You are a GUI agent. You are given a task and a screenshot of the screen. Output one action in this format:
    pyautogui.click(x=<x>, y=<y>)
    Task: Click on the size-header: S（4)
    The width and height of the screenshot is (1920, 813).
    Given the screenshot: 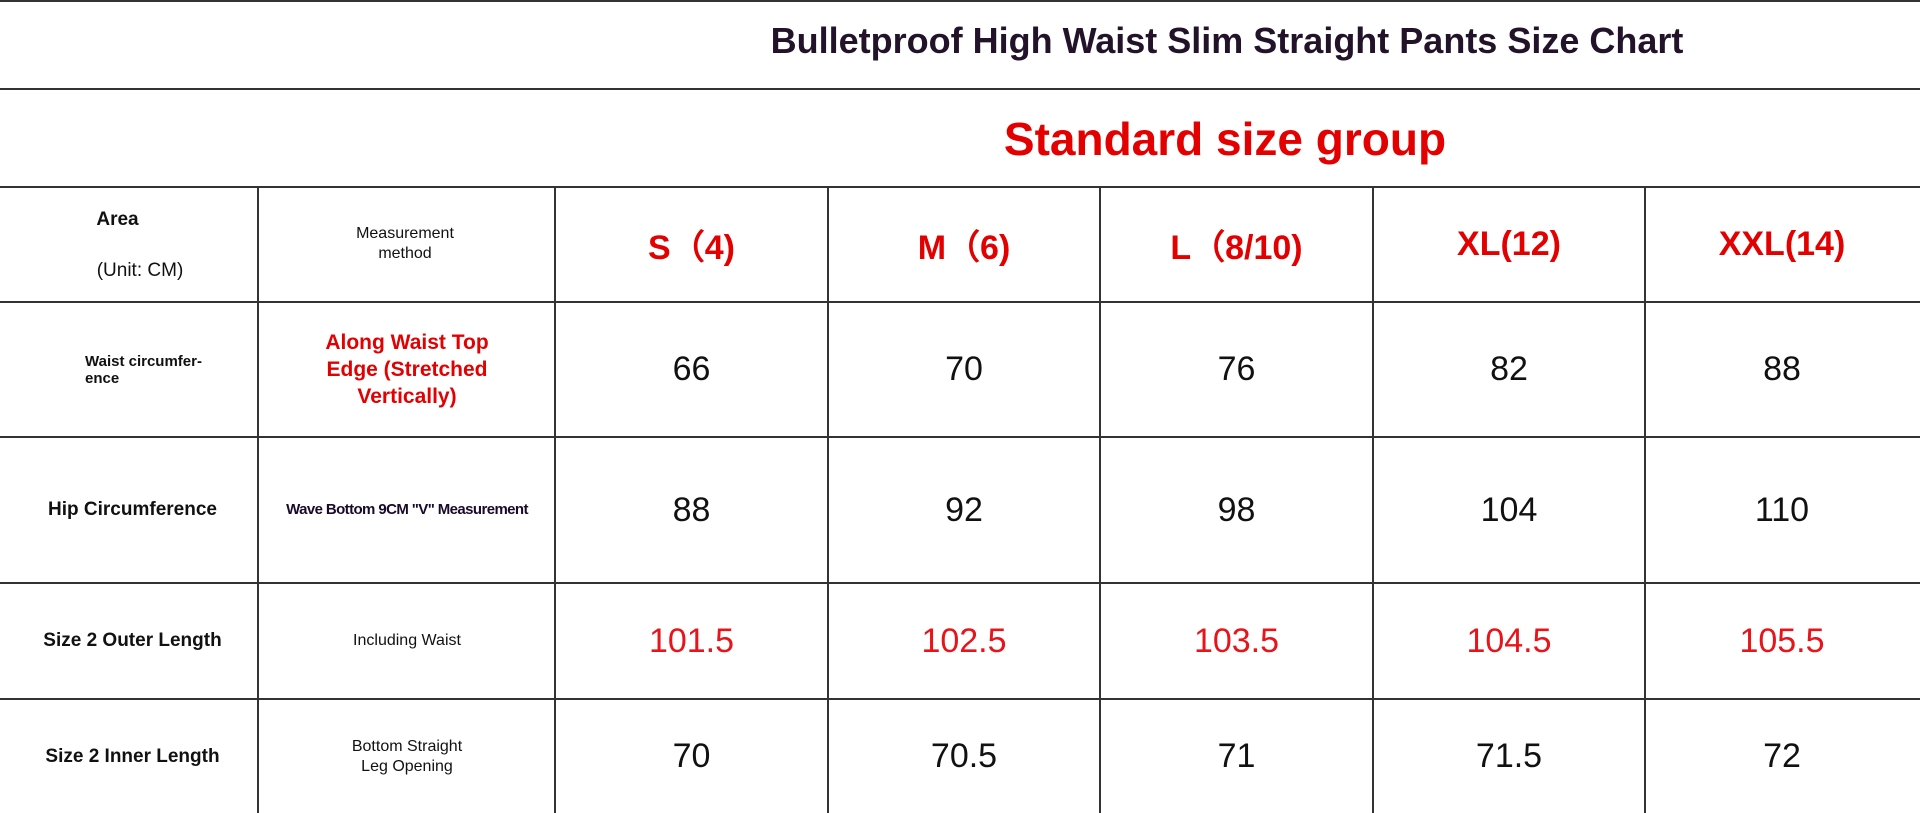 What is the action you would take?
    pyautogui.click(x=691, y=248)
    